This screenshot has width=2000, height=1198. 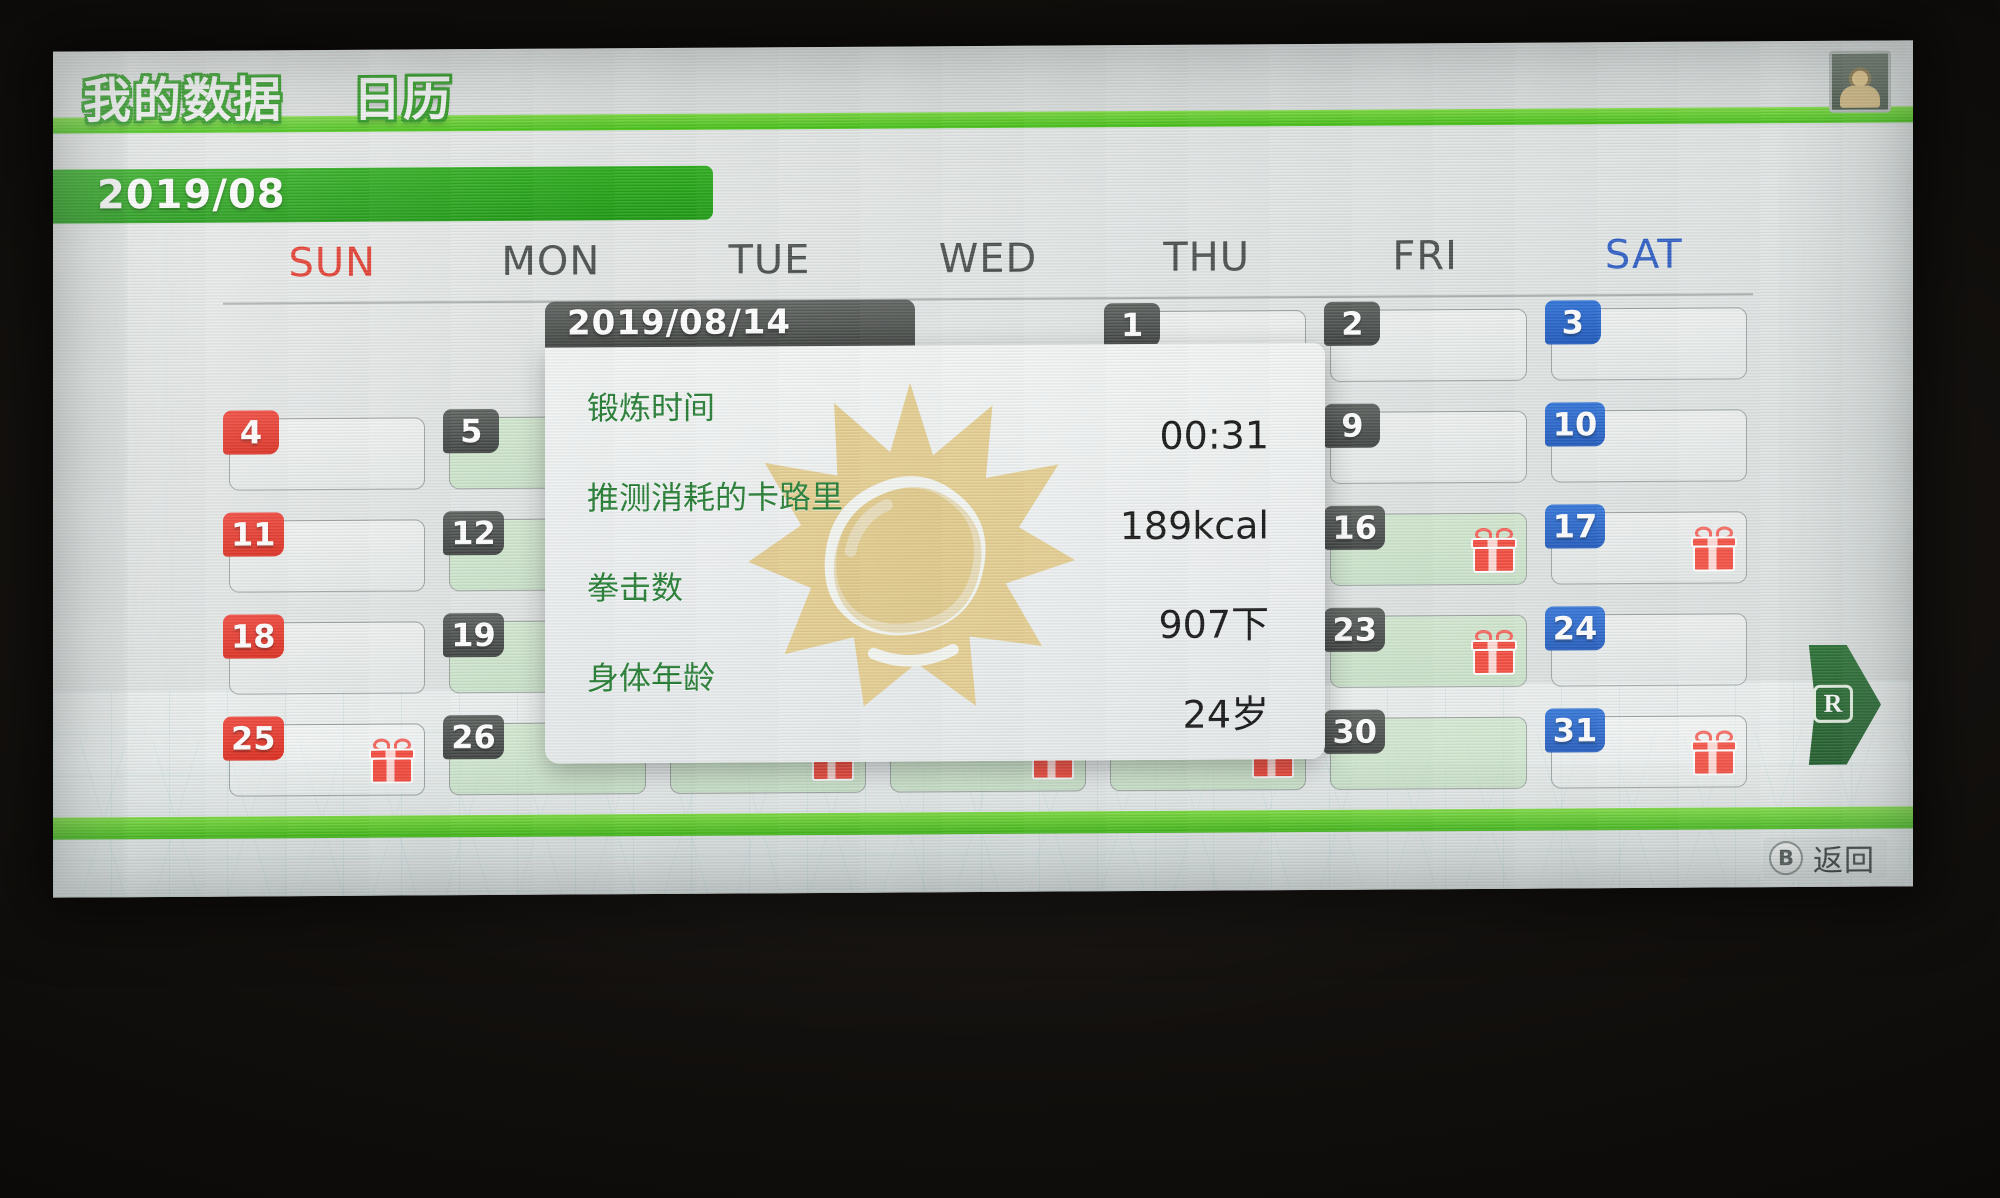 What do you see at coordinates (327, 454) in the screenshot?
I see `calendar-day-cell: 4` at bounding box center [327, 454].